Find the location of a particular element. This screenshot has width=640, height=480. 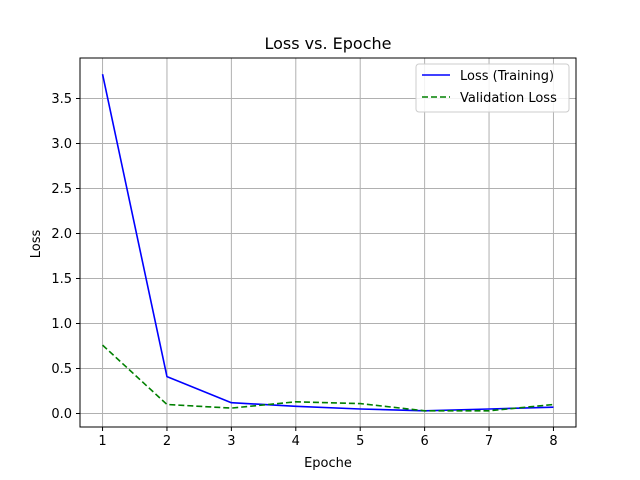

x-tick-label: 8 is located at coordinates (553, 441).